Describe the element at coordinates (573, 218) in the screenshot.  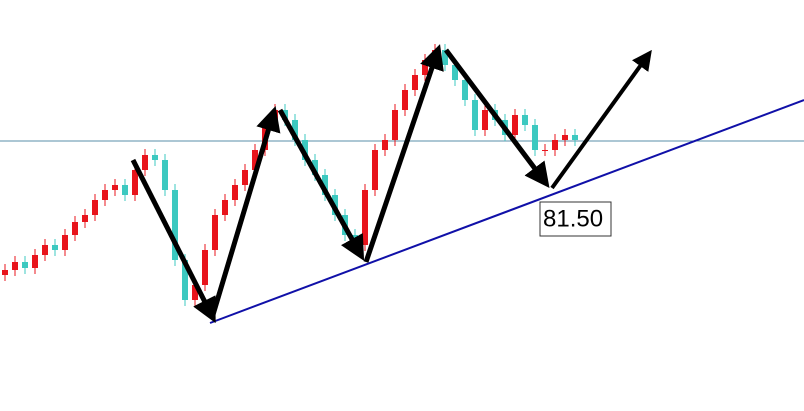
I see `annotation-label: 81.50` at that location.